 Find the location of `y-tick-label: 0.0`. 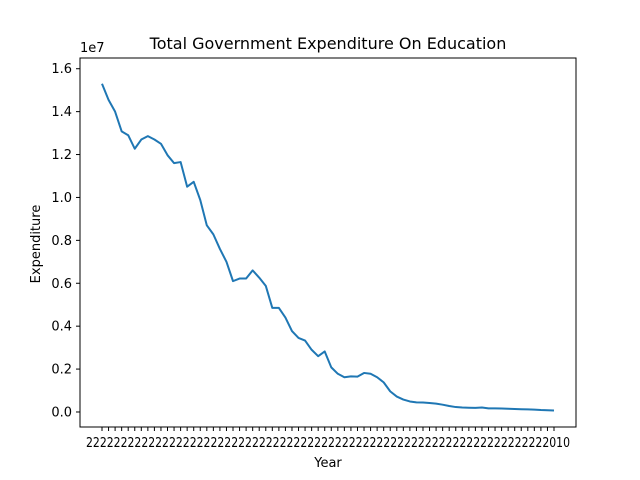

y-tick-label: 0.0 is located at coordinates (61, 412).